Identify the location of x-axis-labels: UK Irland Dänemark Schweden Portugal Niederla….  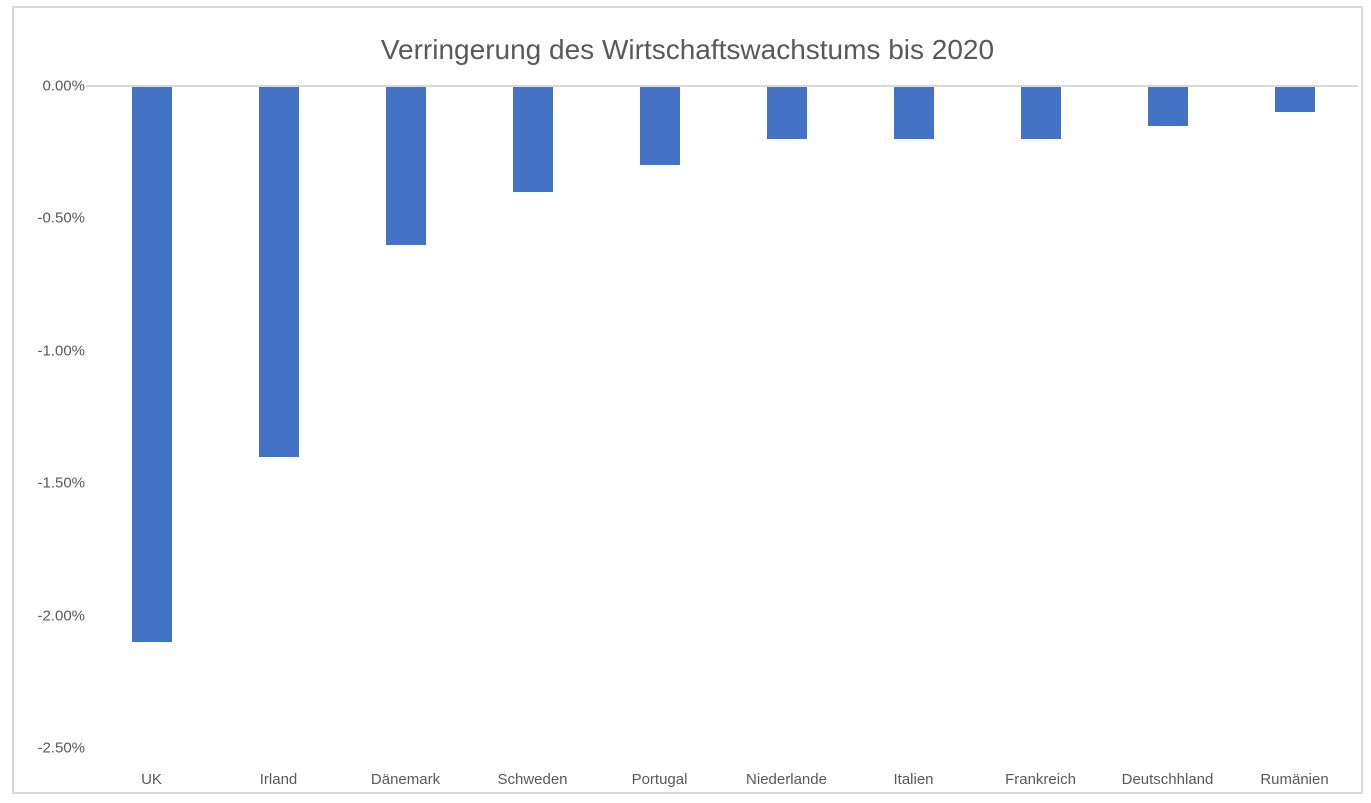
(723, 779).